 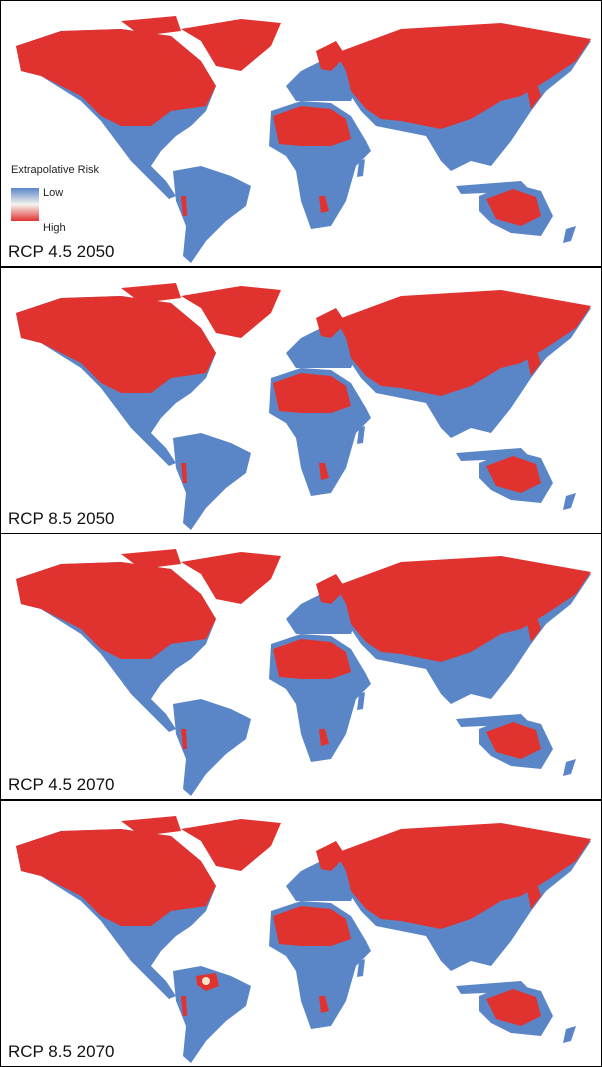 I want to click on legend-high: High, so click(x=54, y=228).